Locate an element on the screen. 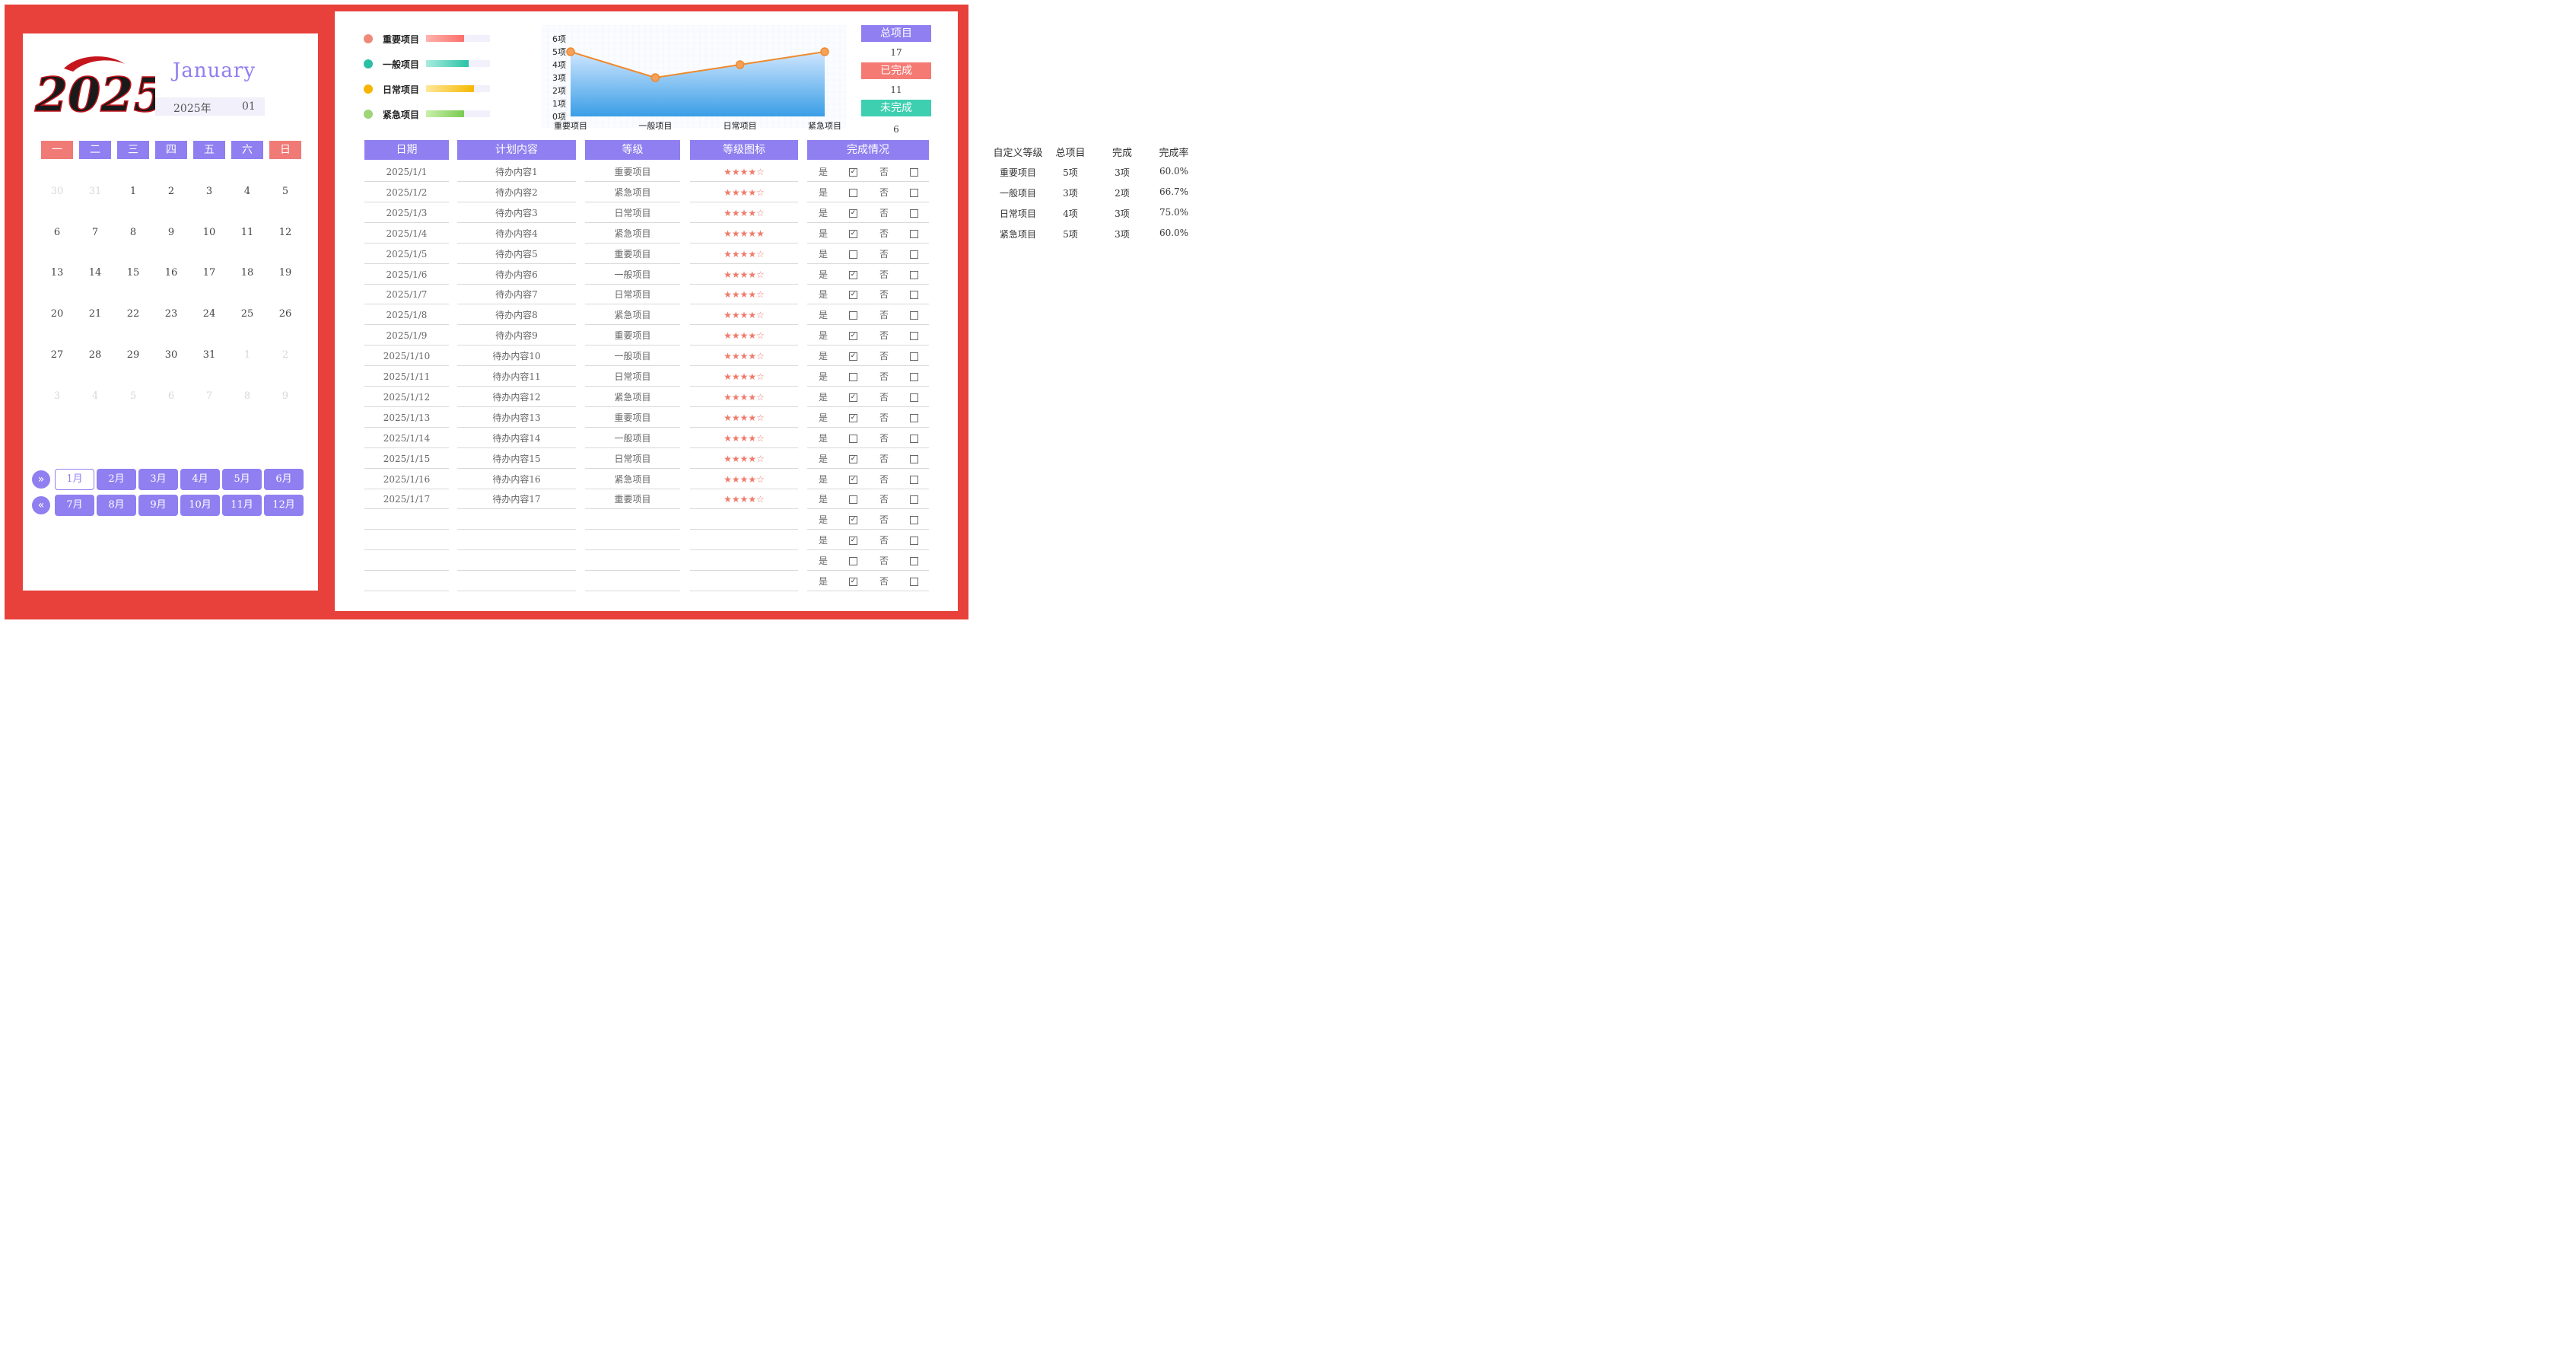 This screenshot has width=2576, height=1347. calendar-day: 26 is located at coordinates (285, 314).